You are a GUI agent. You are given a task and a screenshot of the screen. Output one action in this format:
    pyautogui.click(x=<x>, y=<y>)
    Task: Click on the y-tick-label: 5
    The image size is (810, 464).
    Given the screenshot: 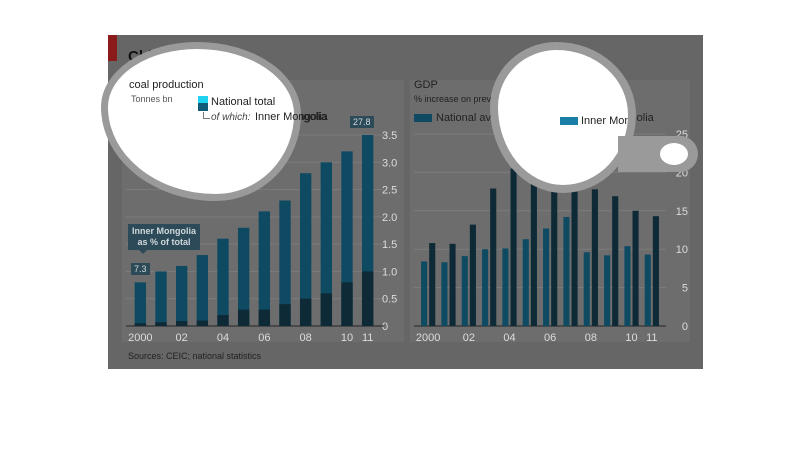 What is the action you would take?
    pyautogui.click(x=685, y=289)
    